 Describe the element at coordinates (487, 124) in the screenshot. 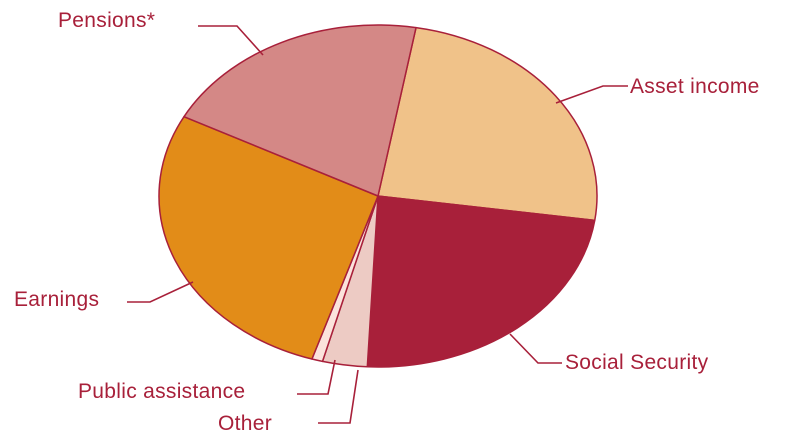

I see `slice-asset-income` at that location.